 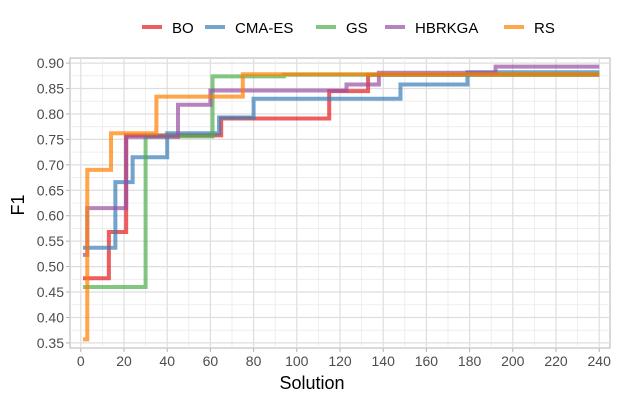 I want to click on y-tick-label: 0.55, so click(x=50, y=241).